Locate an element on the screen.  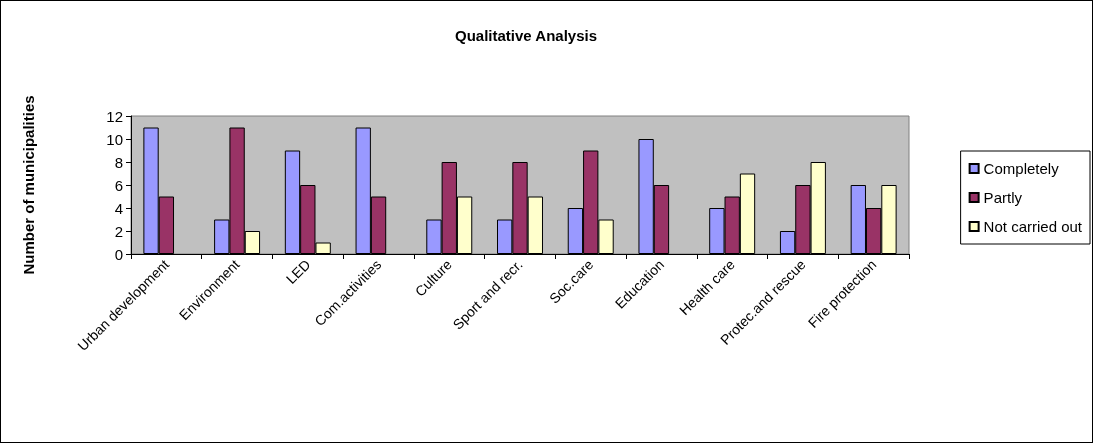
y-tick-label: 12 is located at coordinates (114, 116).